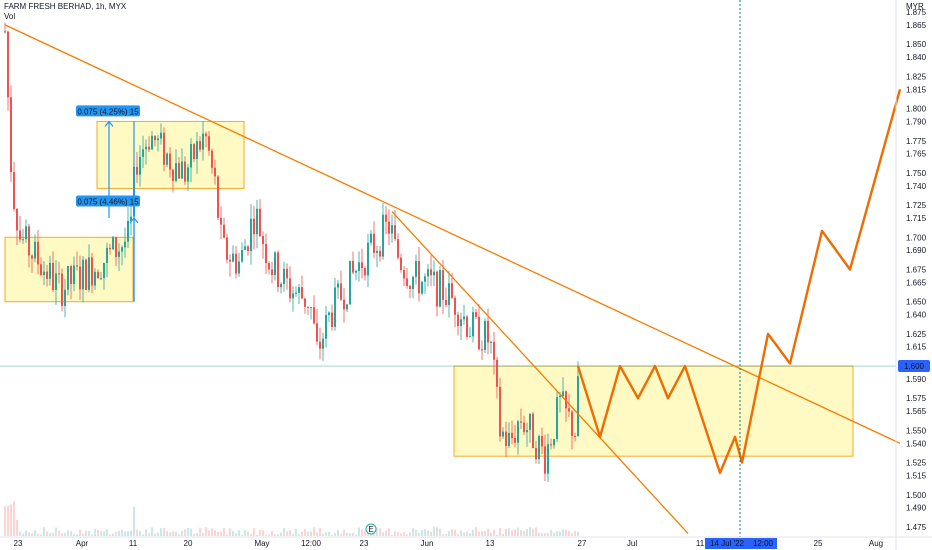  I want to click on price-tick-label: 1.700, so click(916, 237).